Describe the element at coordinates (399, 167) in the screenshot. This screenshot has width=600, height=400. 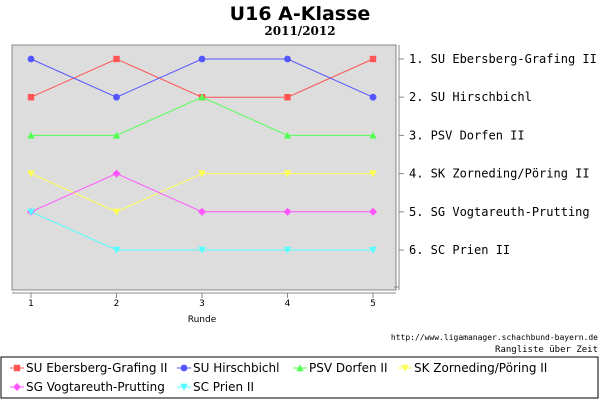
I see `right-axis` at that location.